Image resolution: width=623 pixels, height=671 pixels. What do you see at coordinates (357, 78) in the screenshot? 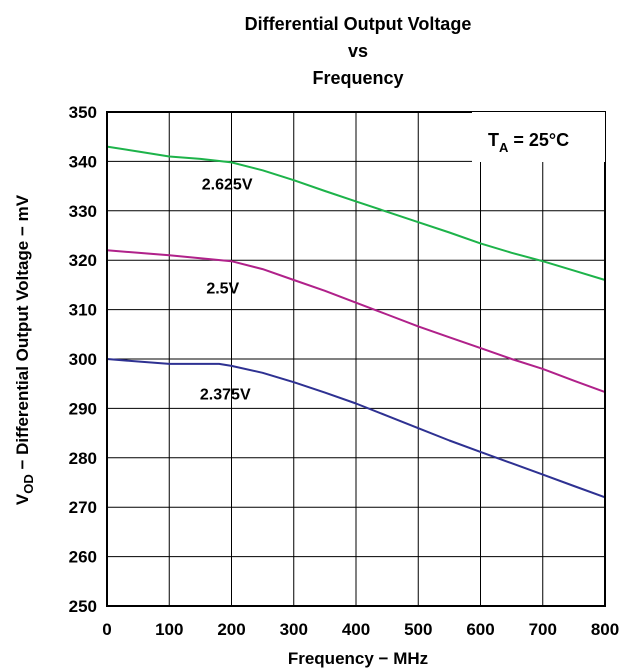
I see `title-line-3: Frequency` at bounding box center [357, 78].